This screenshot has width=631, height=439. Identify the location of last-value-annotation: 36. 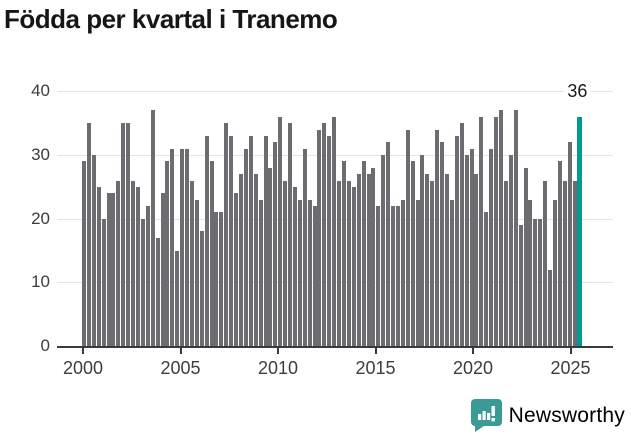
(577, 91).